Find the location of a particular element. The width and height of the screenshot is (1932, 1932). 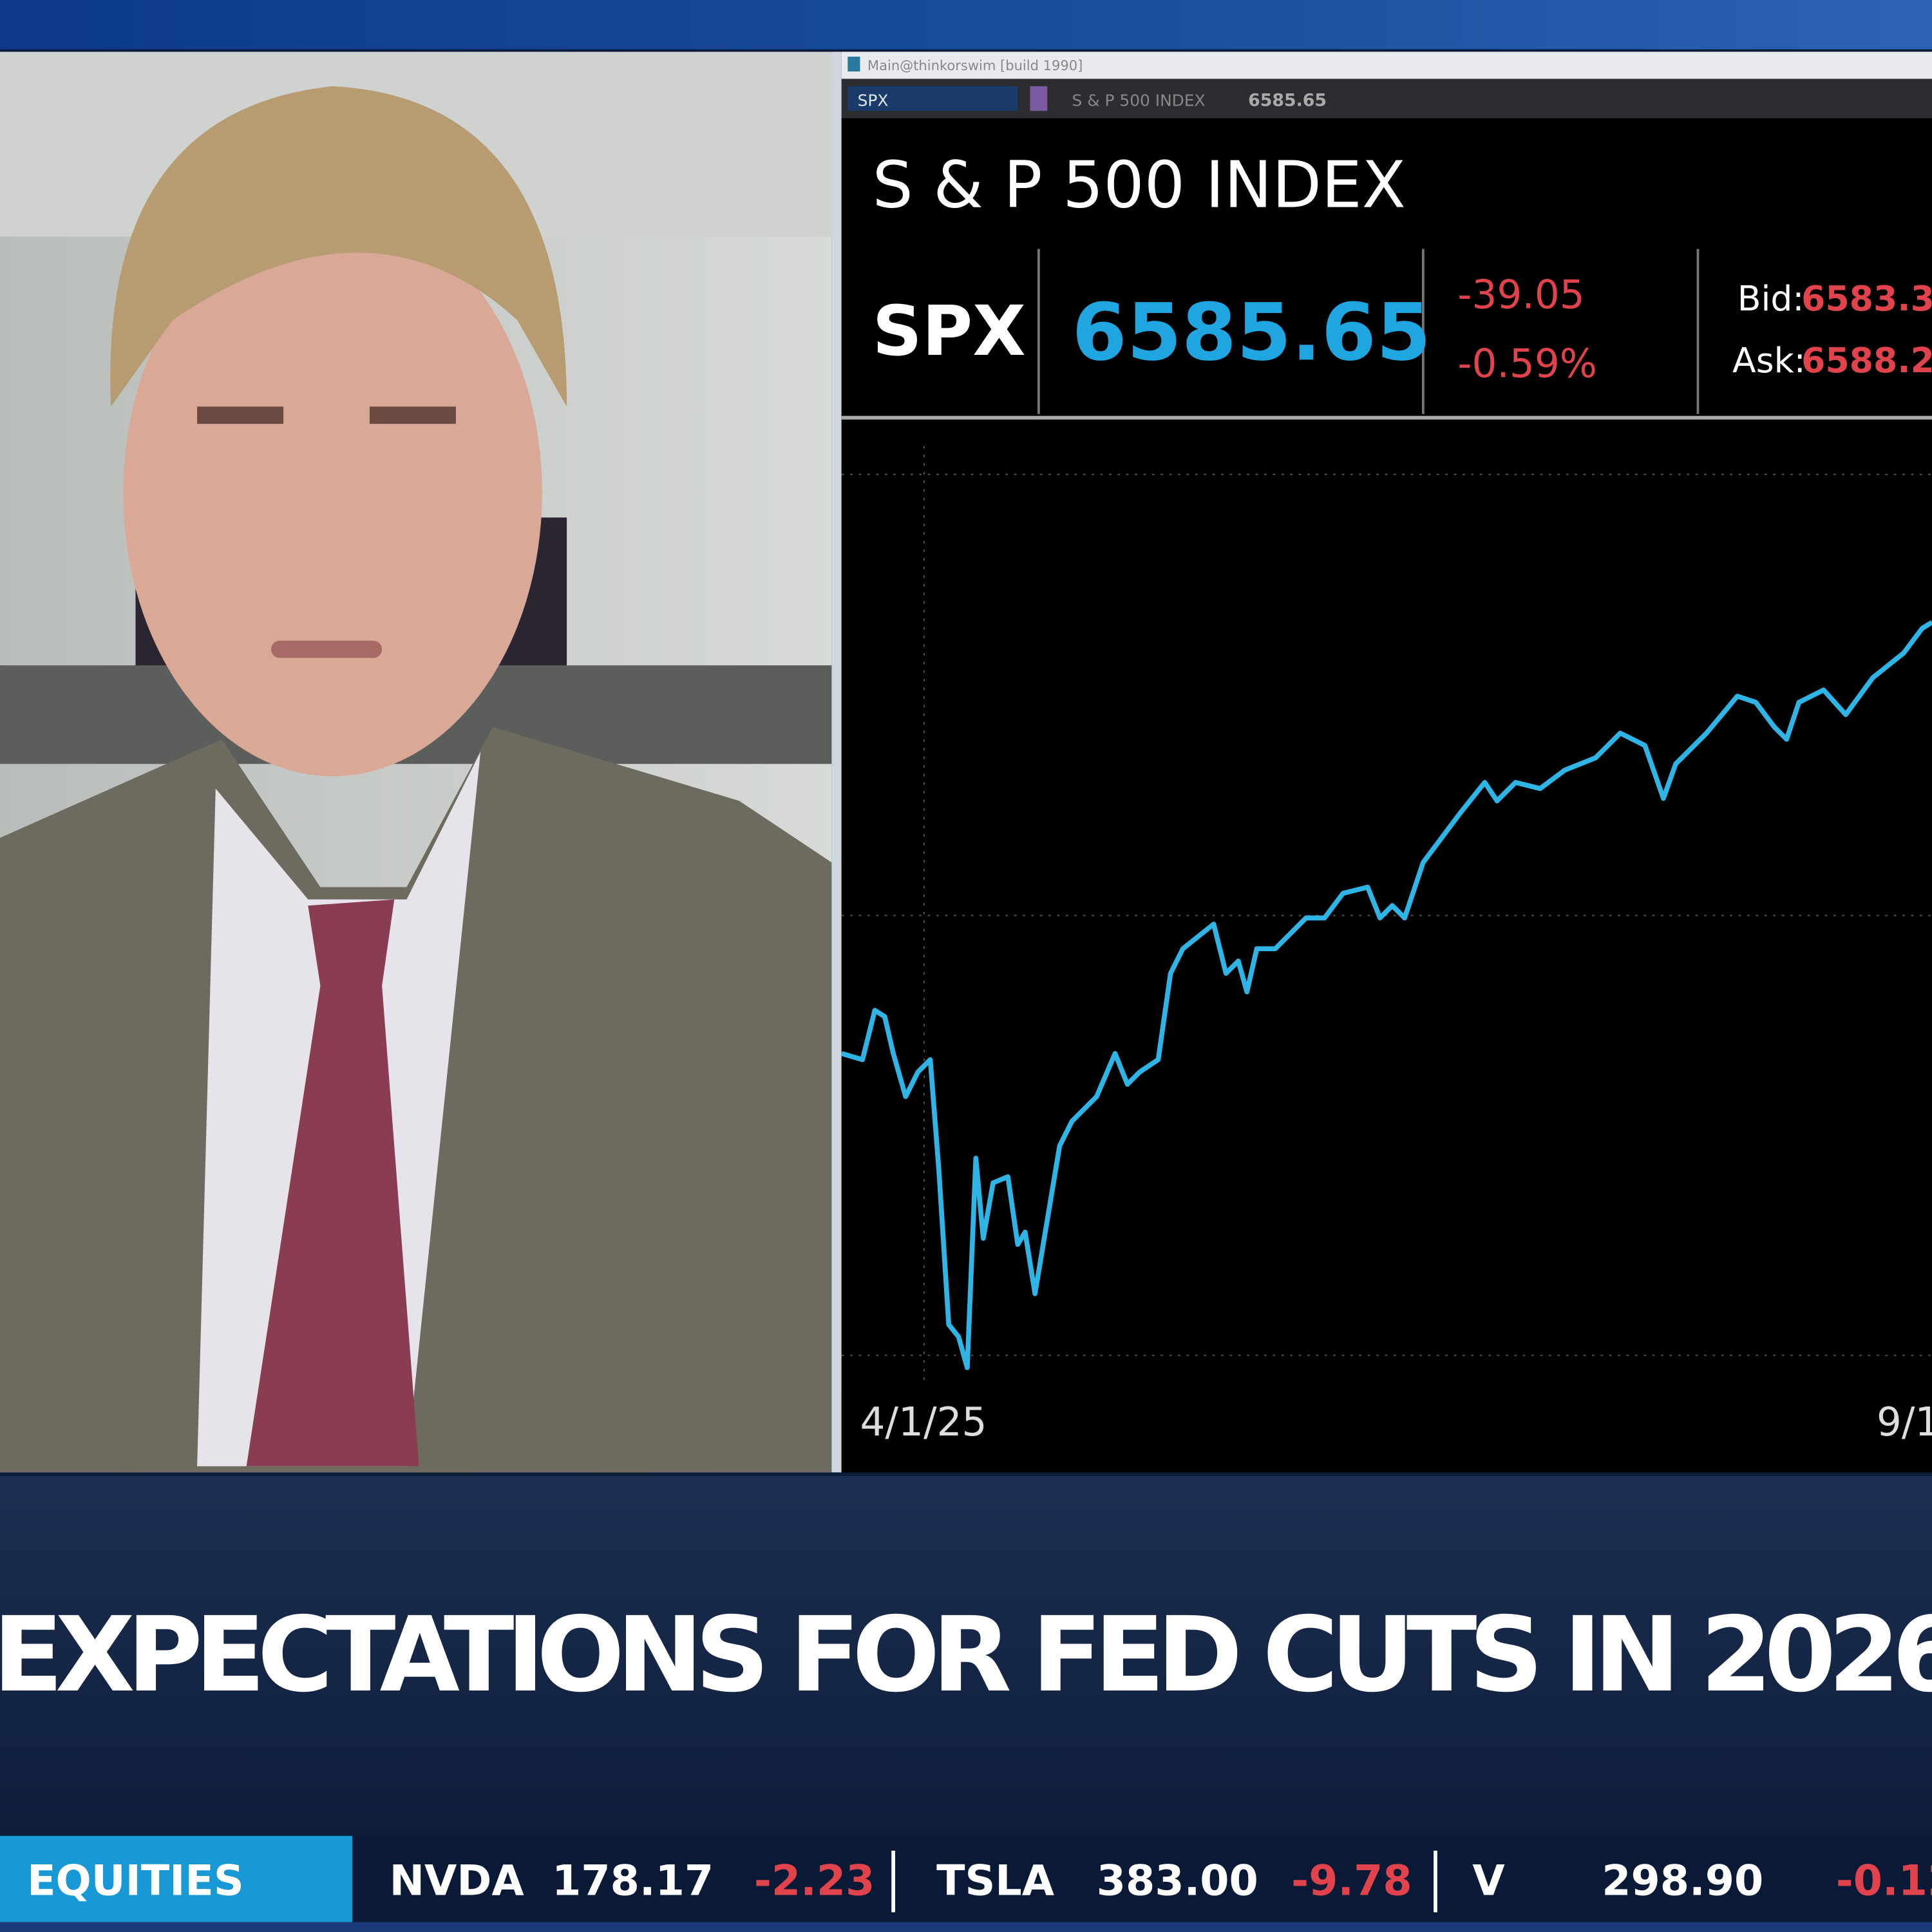

ticker-symbol: V is located at coordinates (1488, 1882).